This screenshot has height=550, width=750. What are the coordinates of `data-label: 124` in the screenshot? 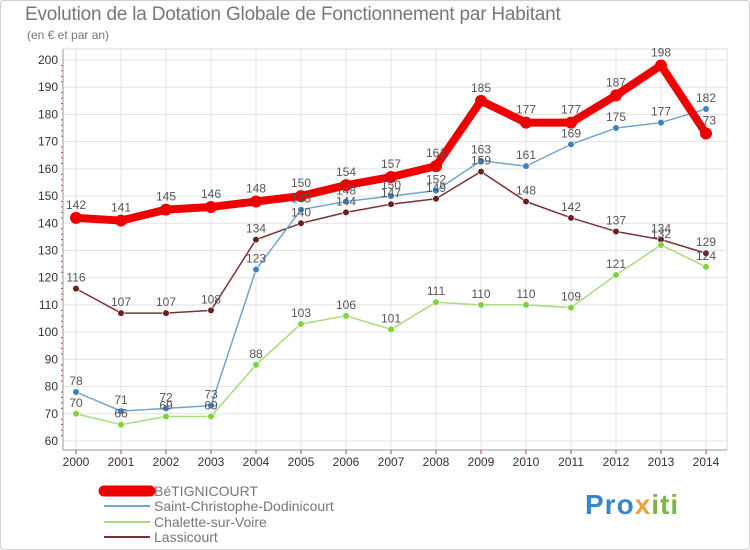 It's located at (706, 256).